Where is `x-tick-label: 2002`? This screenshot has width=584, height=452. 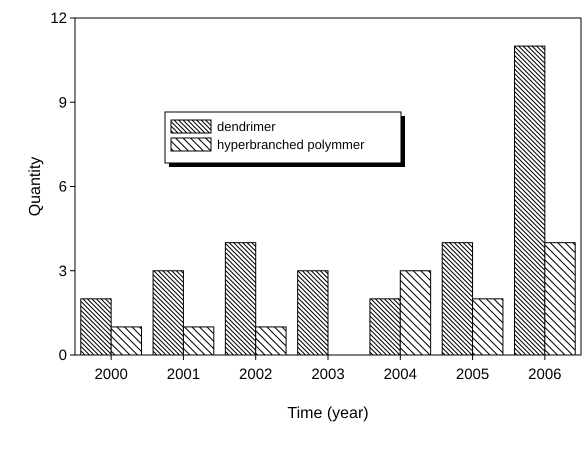
x-tick-label: 2002 is located at coordinates (255, 374).